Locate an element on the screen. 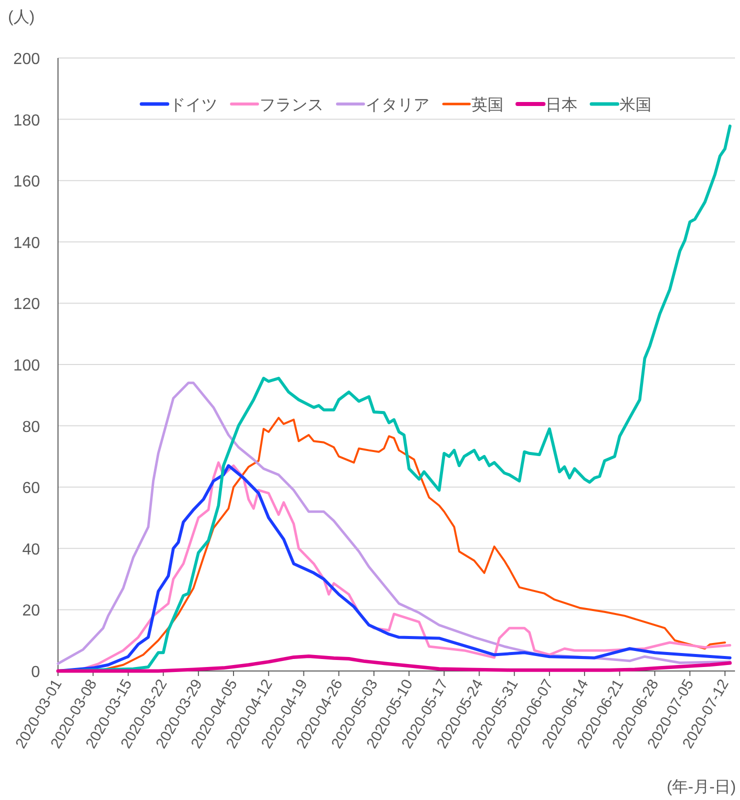  legend-label: 日本 is located at coordinates (562, 105).